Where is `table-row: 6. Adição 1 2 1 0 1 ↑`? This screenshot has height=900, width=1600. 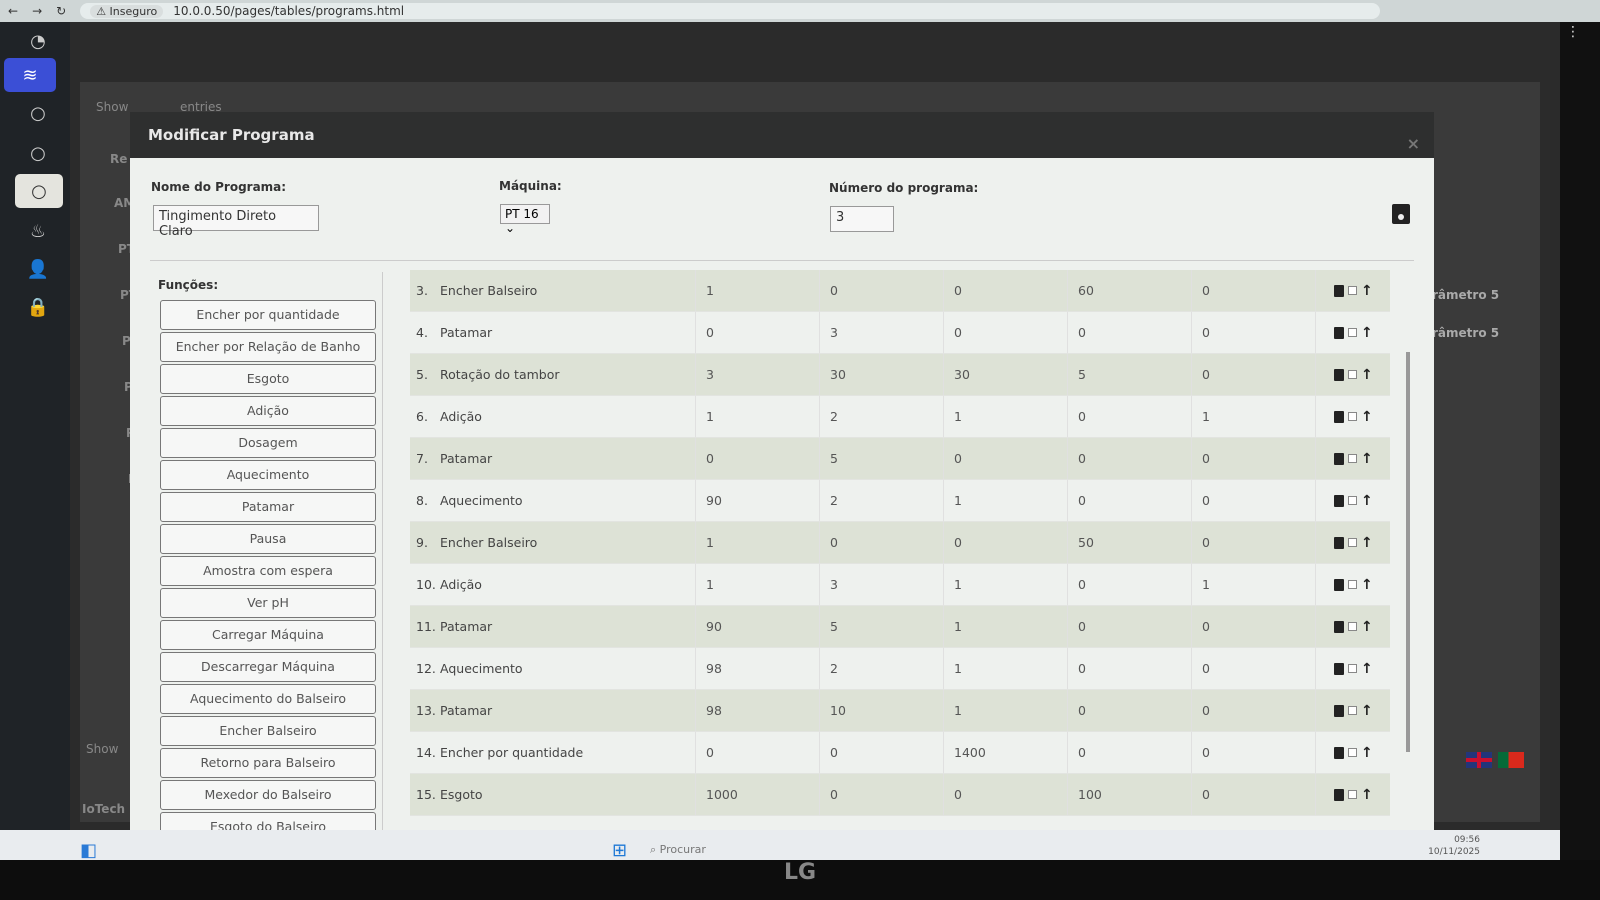 table-row: 6. Adição 1 2 1 0 1 ↑ is located at coordinates (900, 417).